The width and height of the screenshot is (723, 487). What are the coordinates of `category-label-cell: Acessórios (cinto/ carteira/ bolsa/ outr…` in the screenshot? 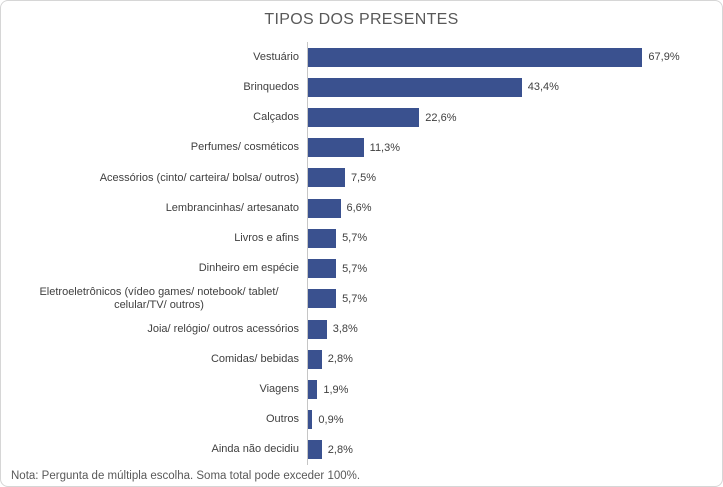 It's located at (163, 178).